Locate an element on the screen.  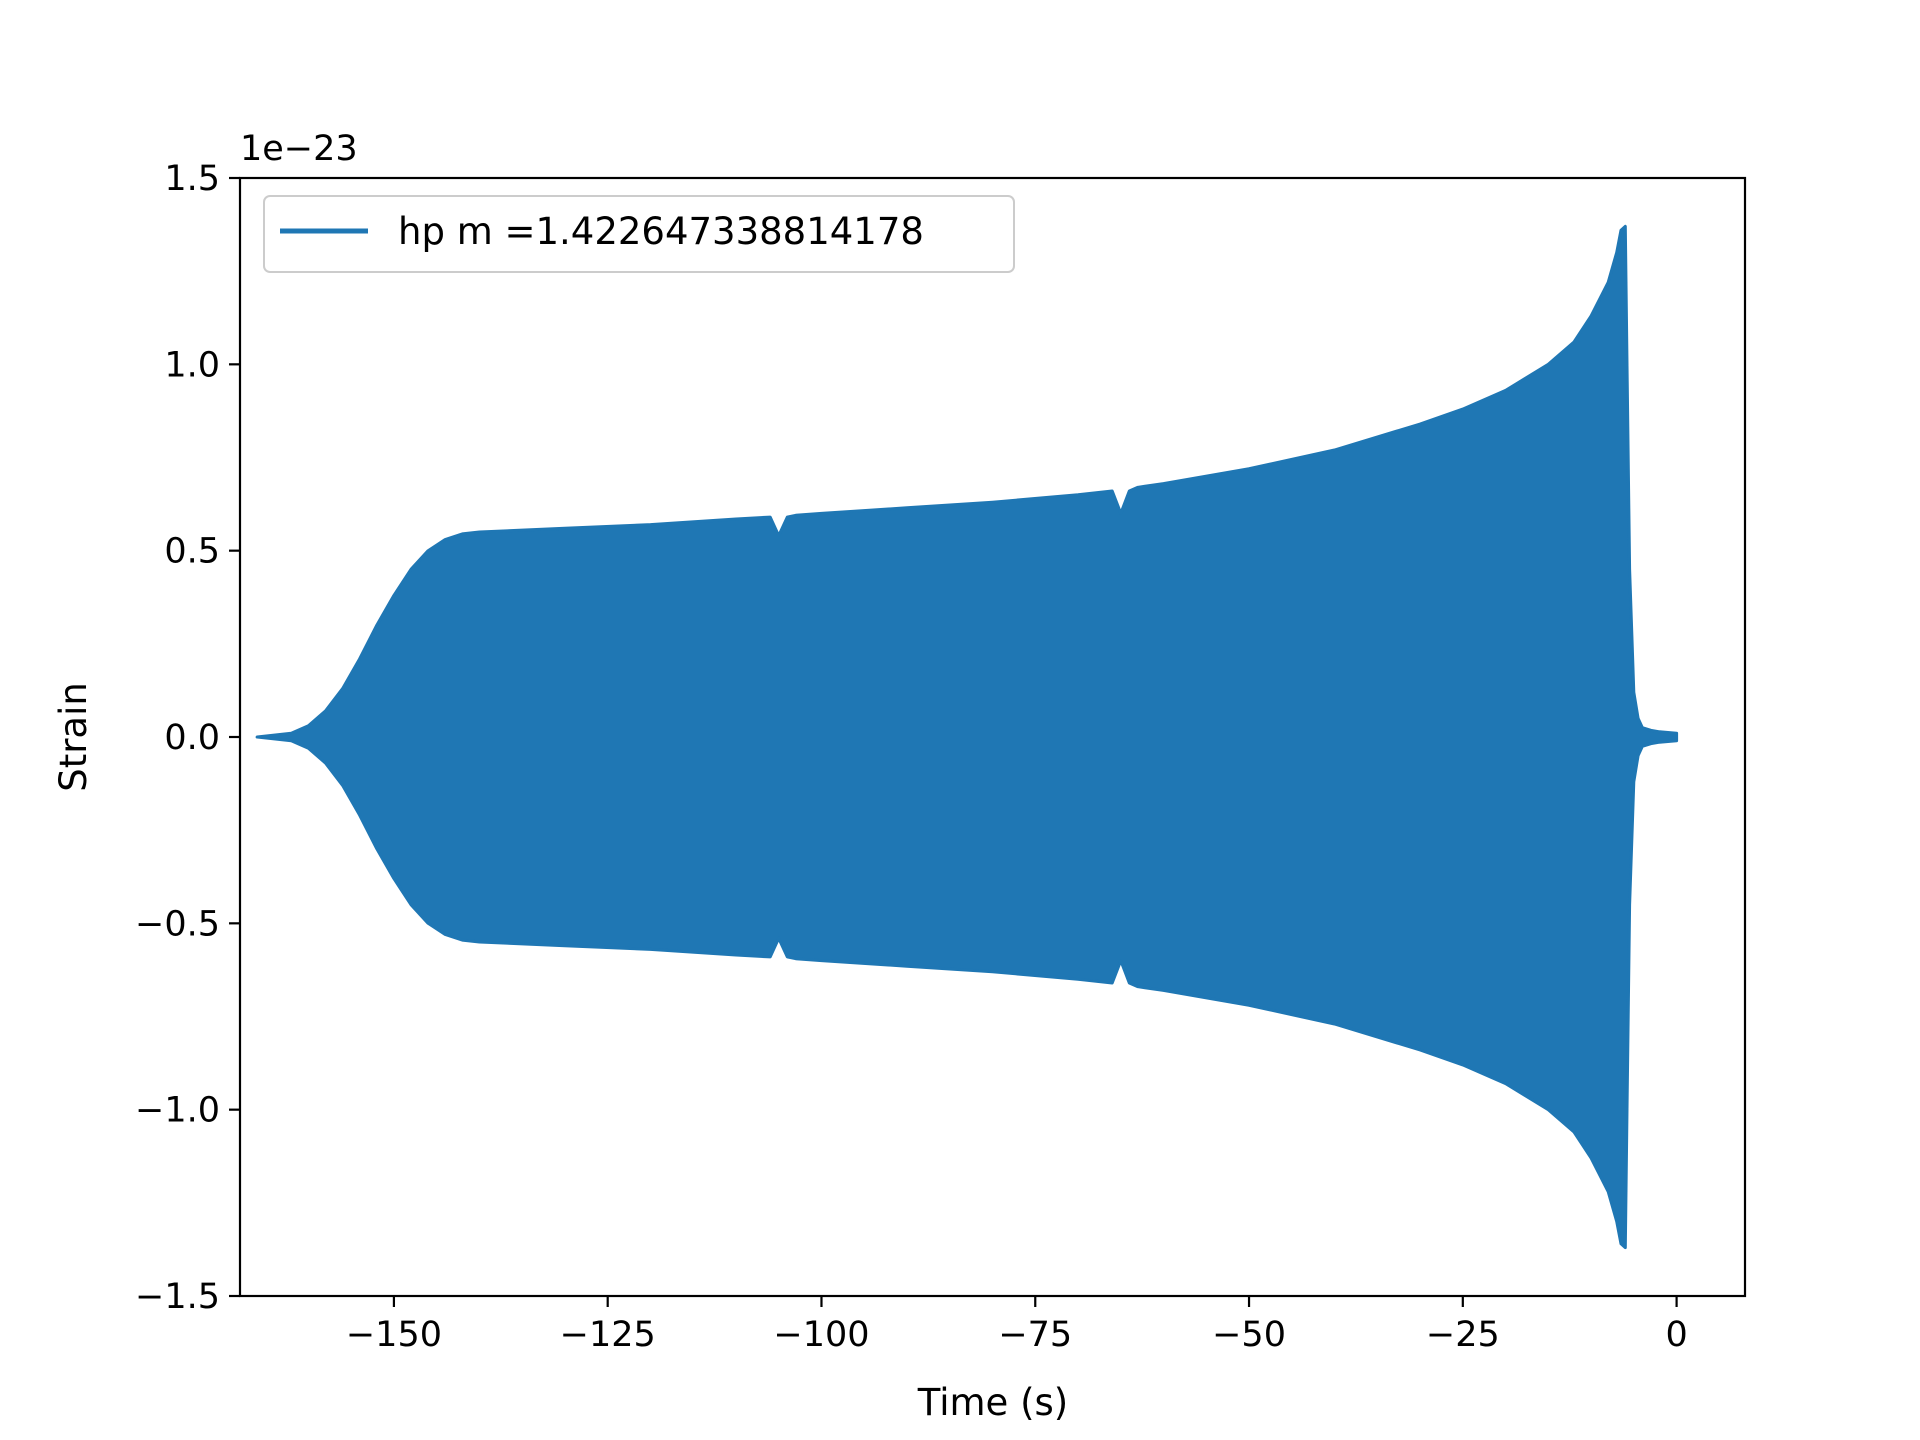
x-tick-label: −50 is located at coordinates (1249, 1335).